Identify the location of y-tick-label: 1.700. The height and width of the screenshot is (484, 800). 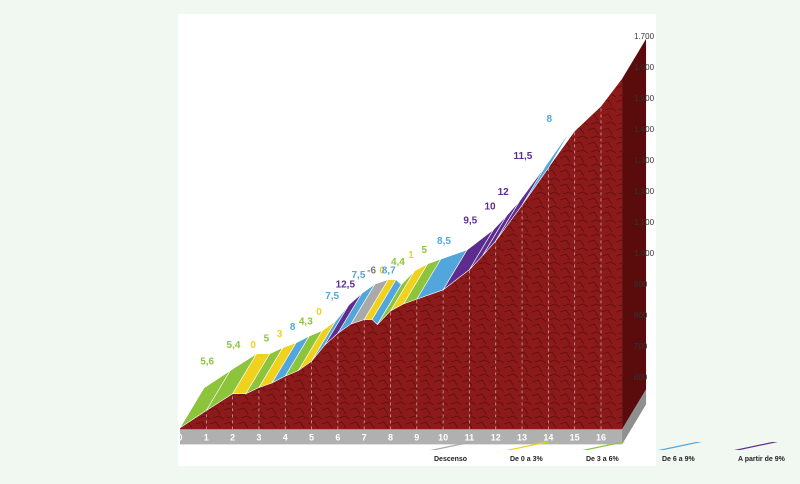
(644, 36).